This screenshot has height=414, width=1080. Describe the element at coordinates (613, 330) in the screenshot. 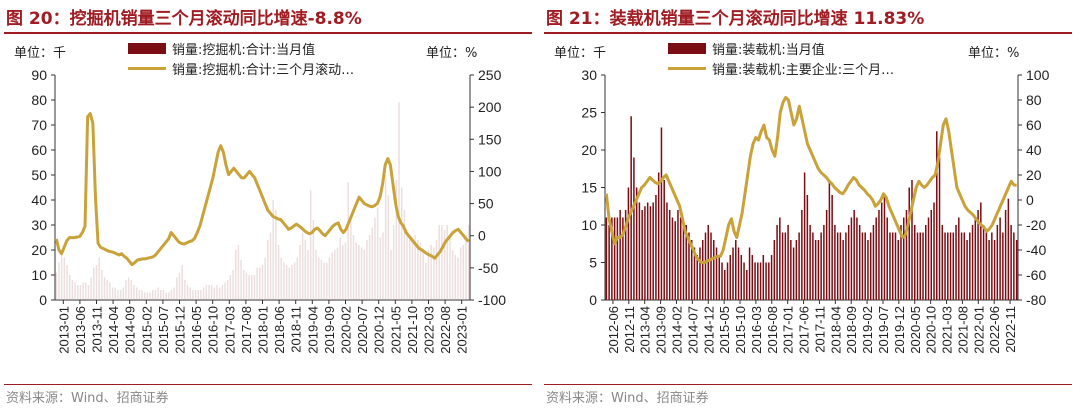

I see `x-tick-label: 2012-06` at that location.